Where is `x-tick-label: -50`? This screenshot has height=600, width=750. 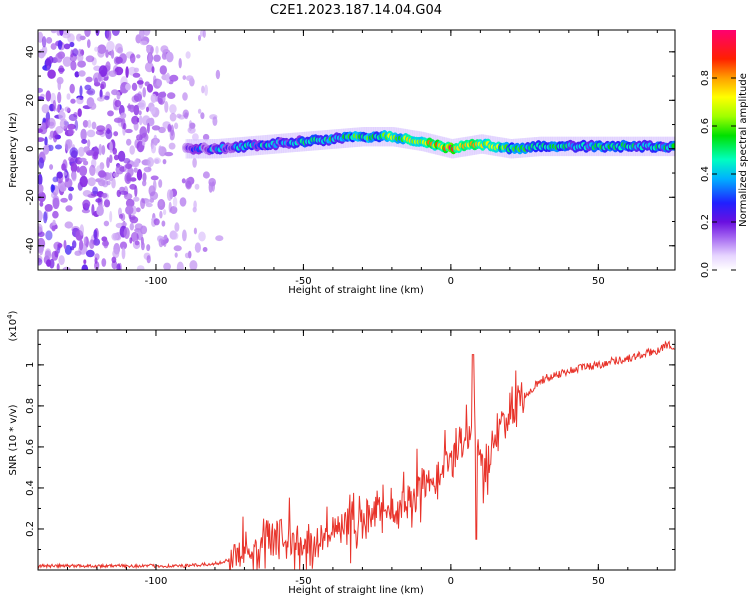 x-tick-label: -50 is located at coordinates (303, 281).